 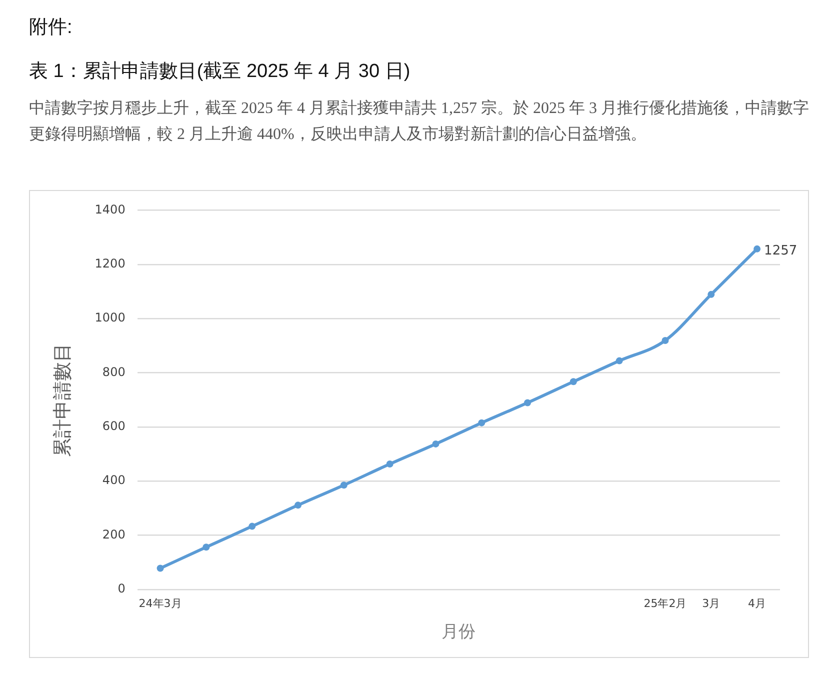 I want to click on chart-title: 表 1：累計申請數目(截至 2025 年 4 月 30 日), so click(x=219, y=72).